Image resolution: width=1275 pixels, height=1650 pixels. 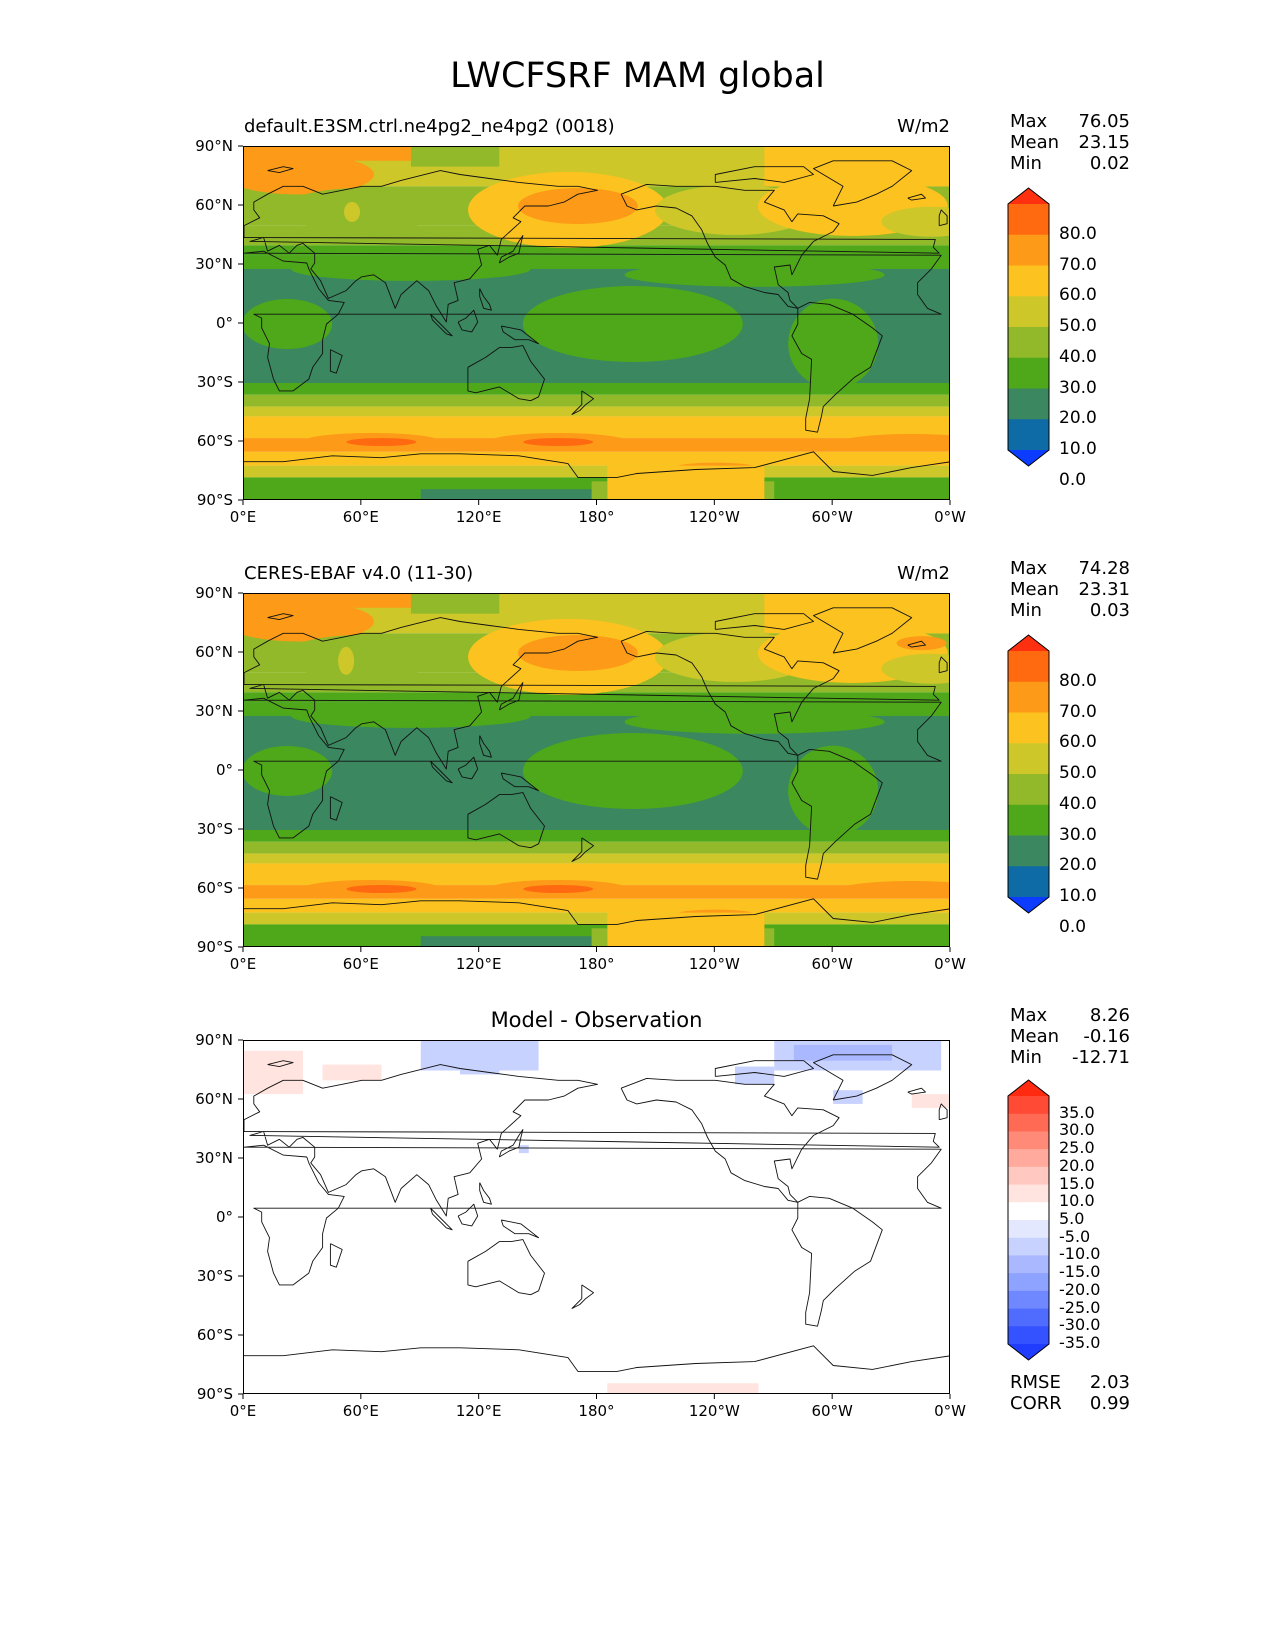 I want to click on colorbar-extend-max, so click(x=1028, y=1088).